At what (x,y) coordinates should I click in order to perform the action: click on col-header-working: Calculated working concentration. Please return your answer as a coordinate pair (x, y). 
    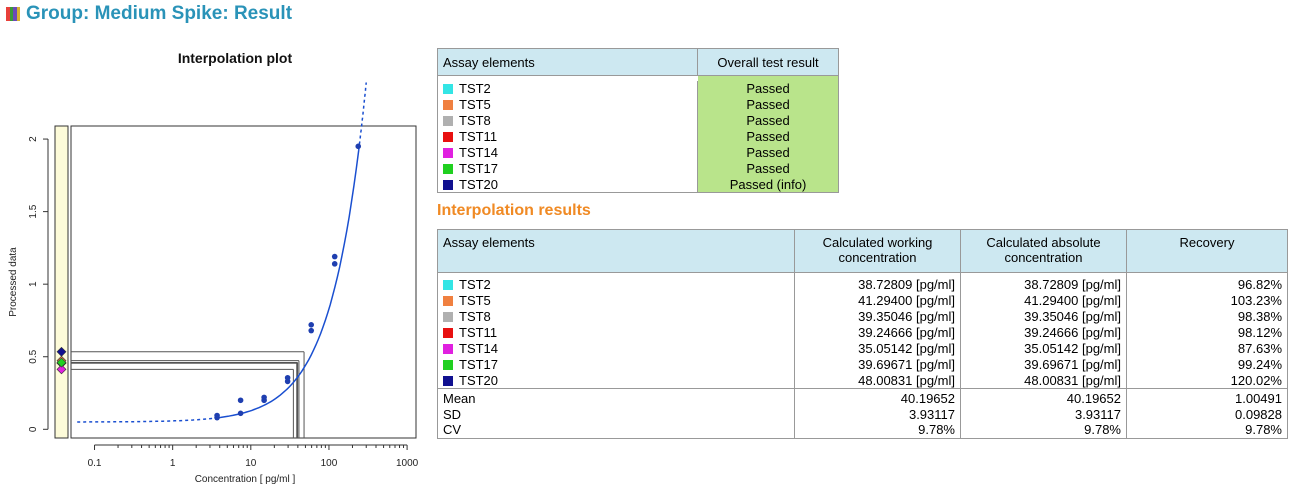
    Looking at the image, I should click on (877, 251).